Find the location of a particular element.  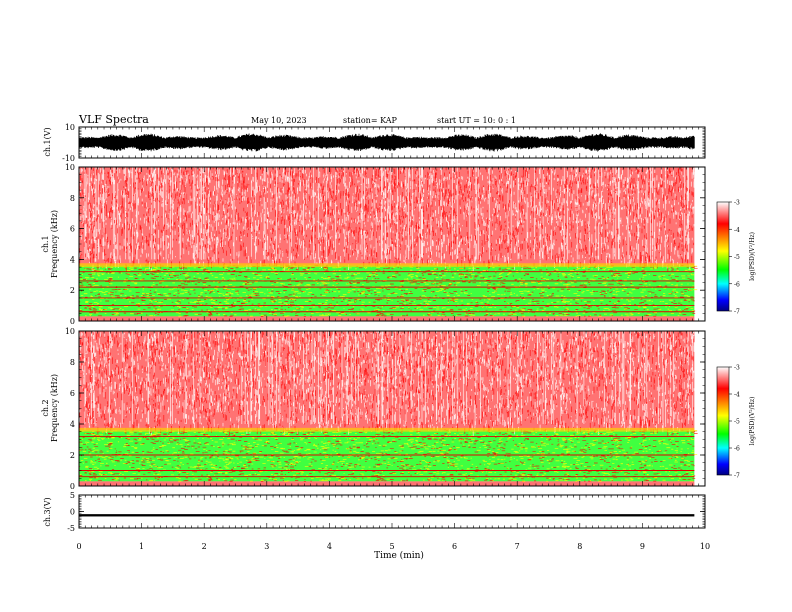

date-label: May 10, 2023 is located at coordinates (279, 120).